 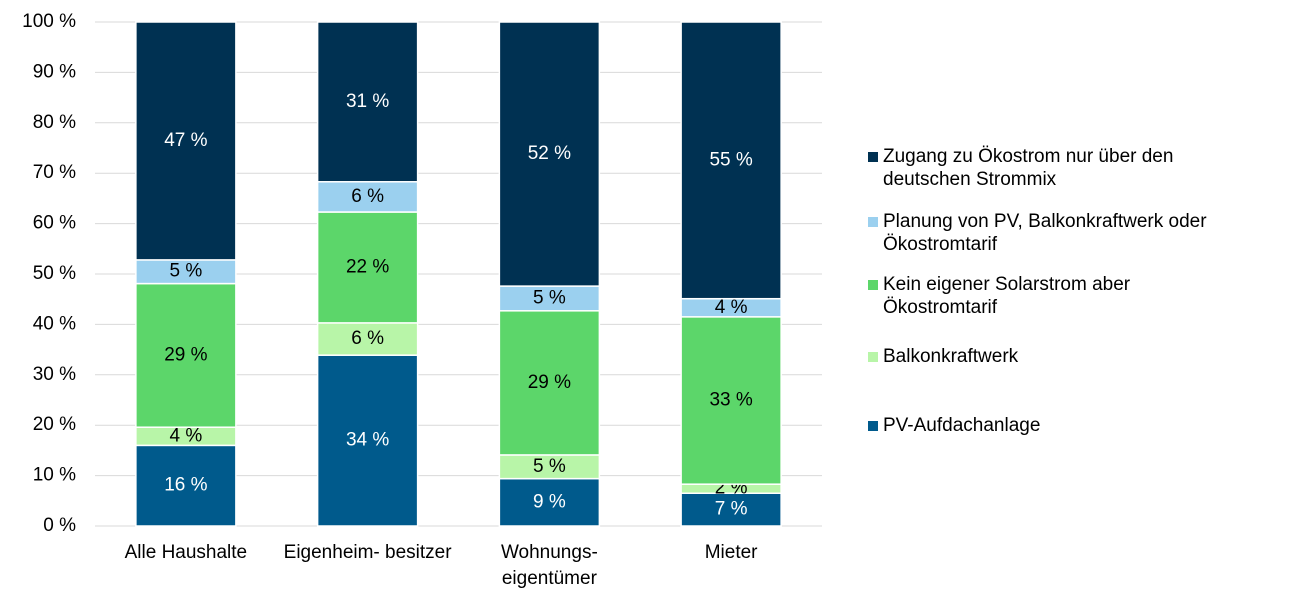 What do you see at coordinates (59, 525) in the screenshot?
I see `y-tick-label: 0 %` at bounding box center [59, 525].